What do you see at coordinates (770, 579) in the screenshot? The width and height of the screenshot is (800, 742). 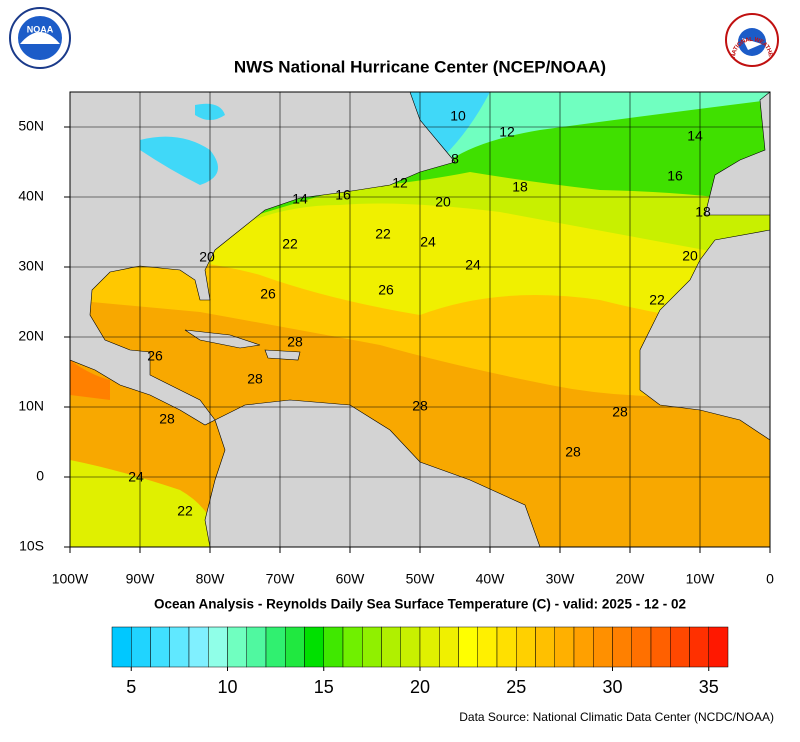 I see `lon-tick-label: 0` at bounding box center [770, 579].